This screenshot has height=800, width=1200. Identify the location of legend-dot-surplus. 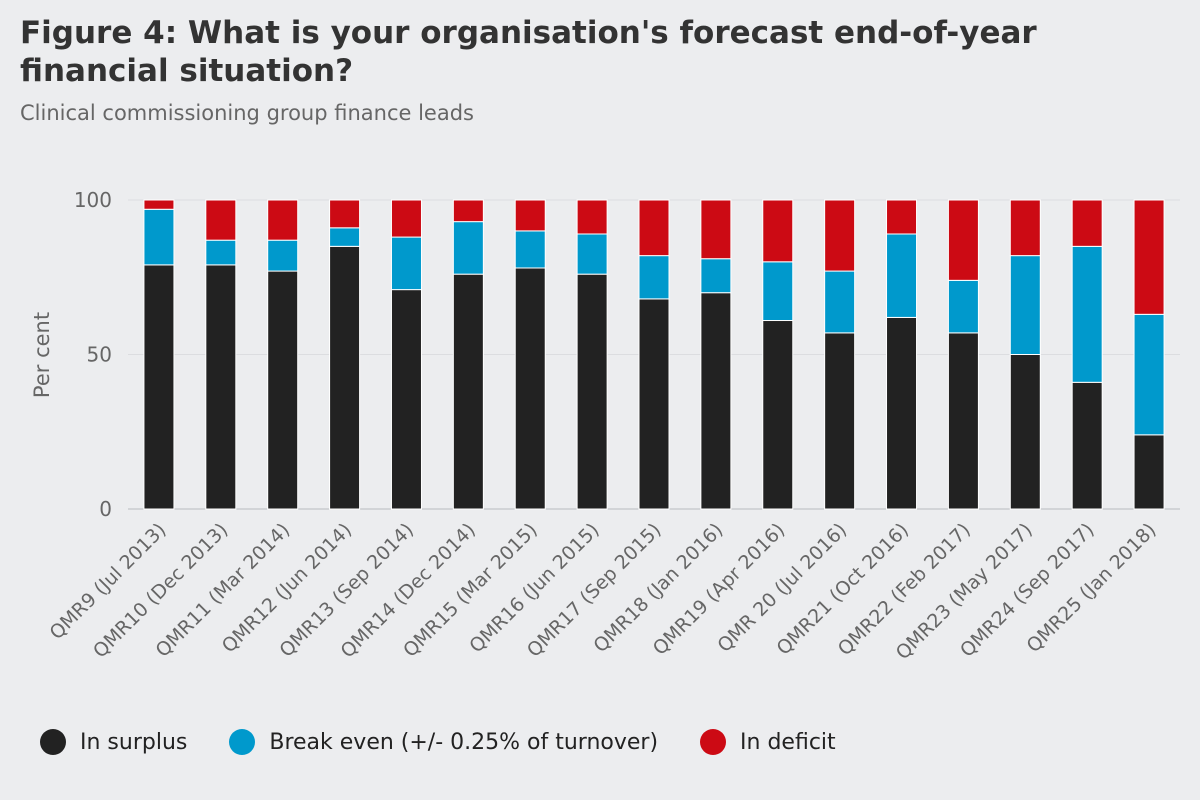
(53, 742).